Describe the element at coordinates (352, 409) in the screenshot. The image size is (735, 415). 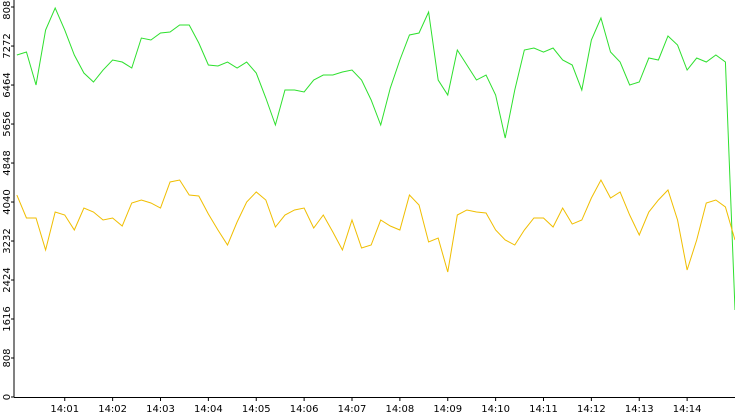
I see `x-tick-label: 14:07` at that location.